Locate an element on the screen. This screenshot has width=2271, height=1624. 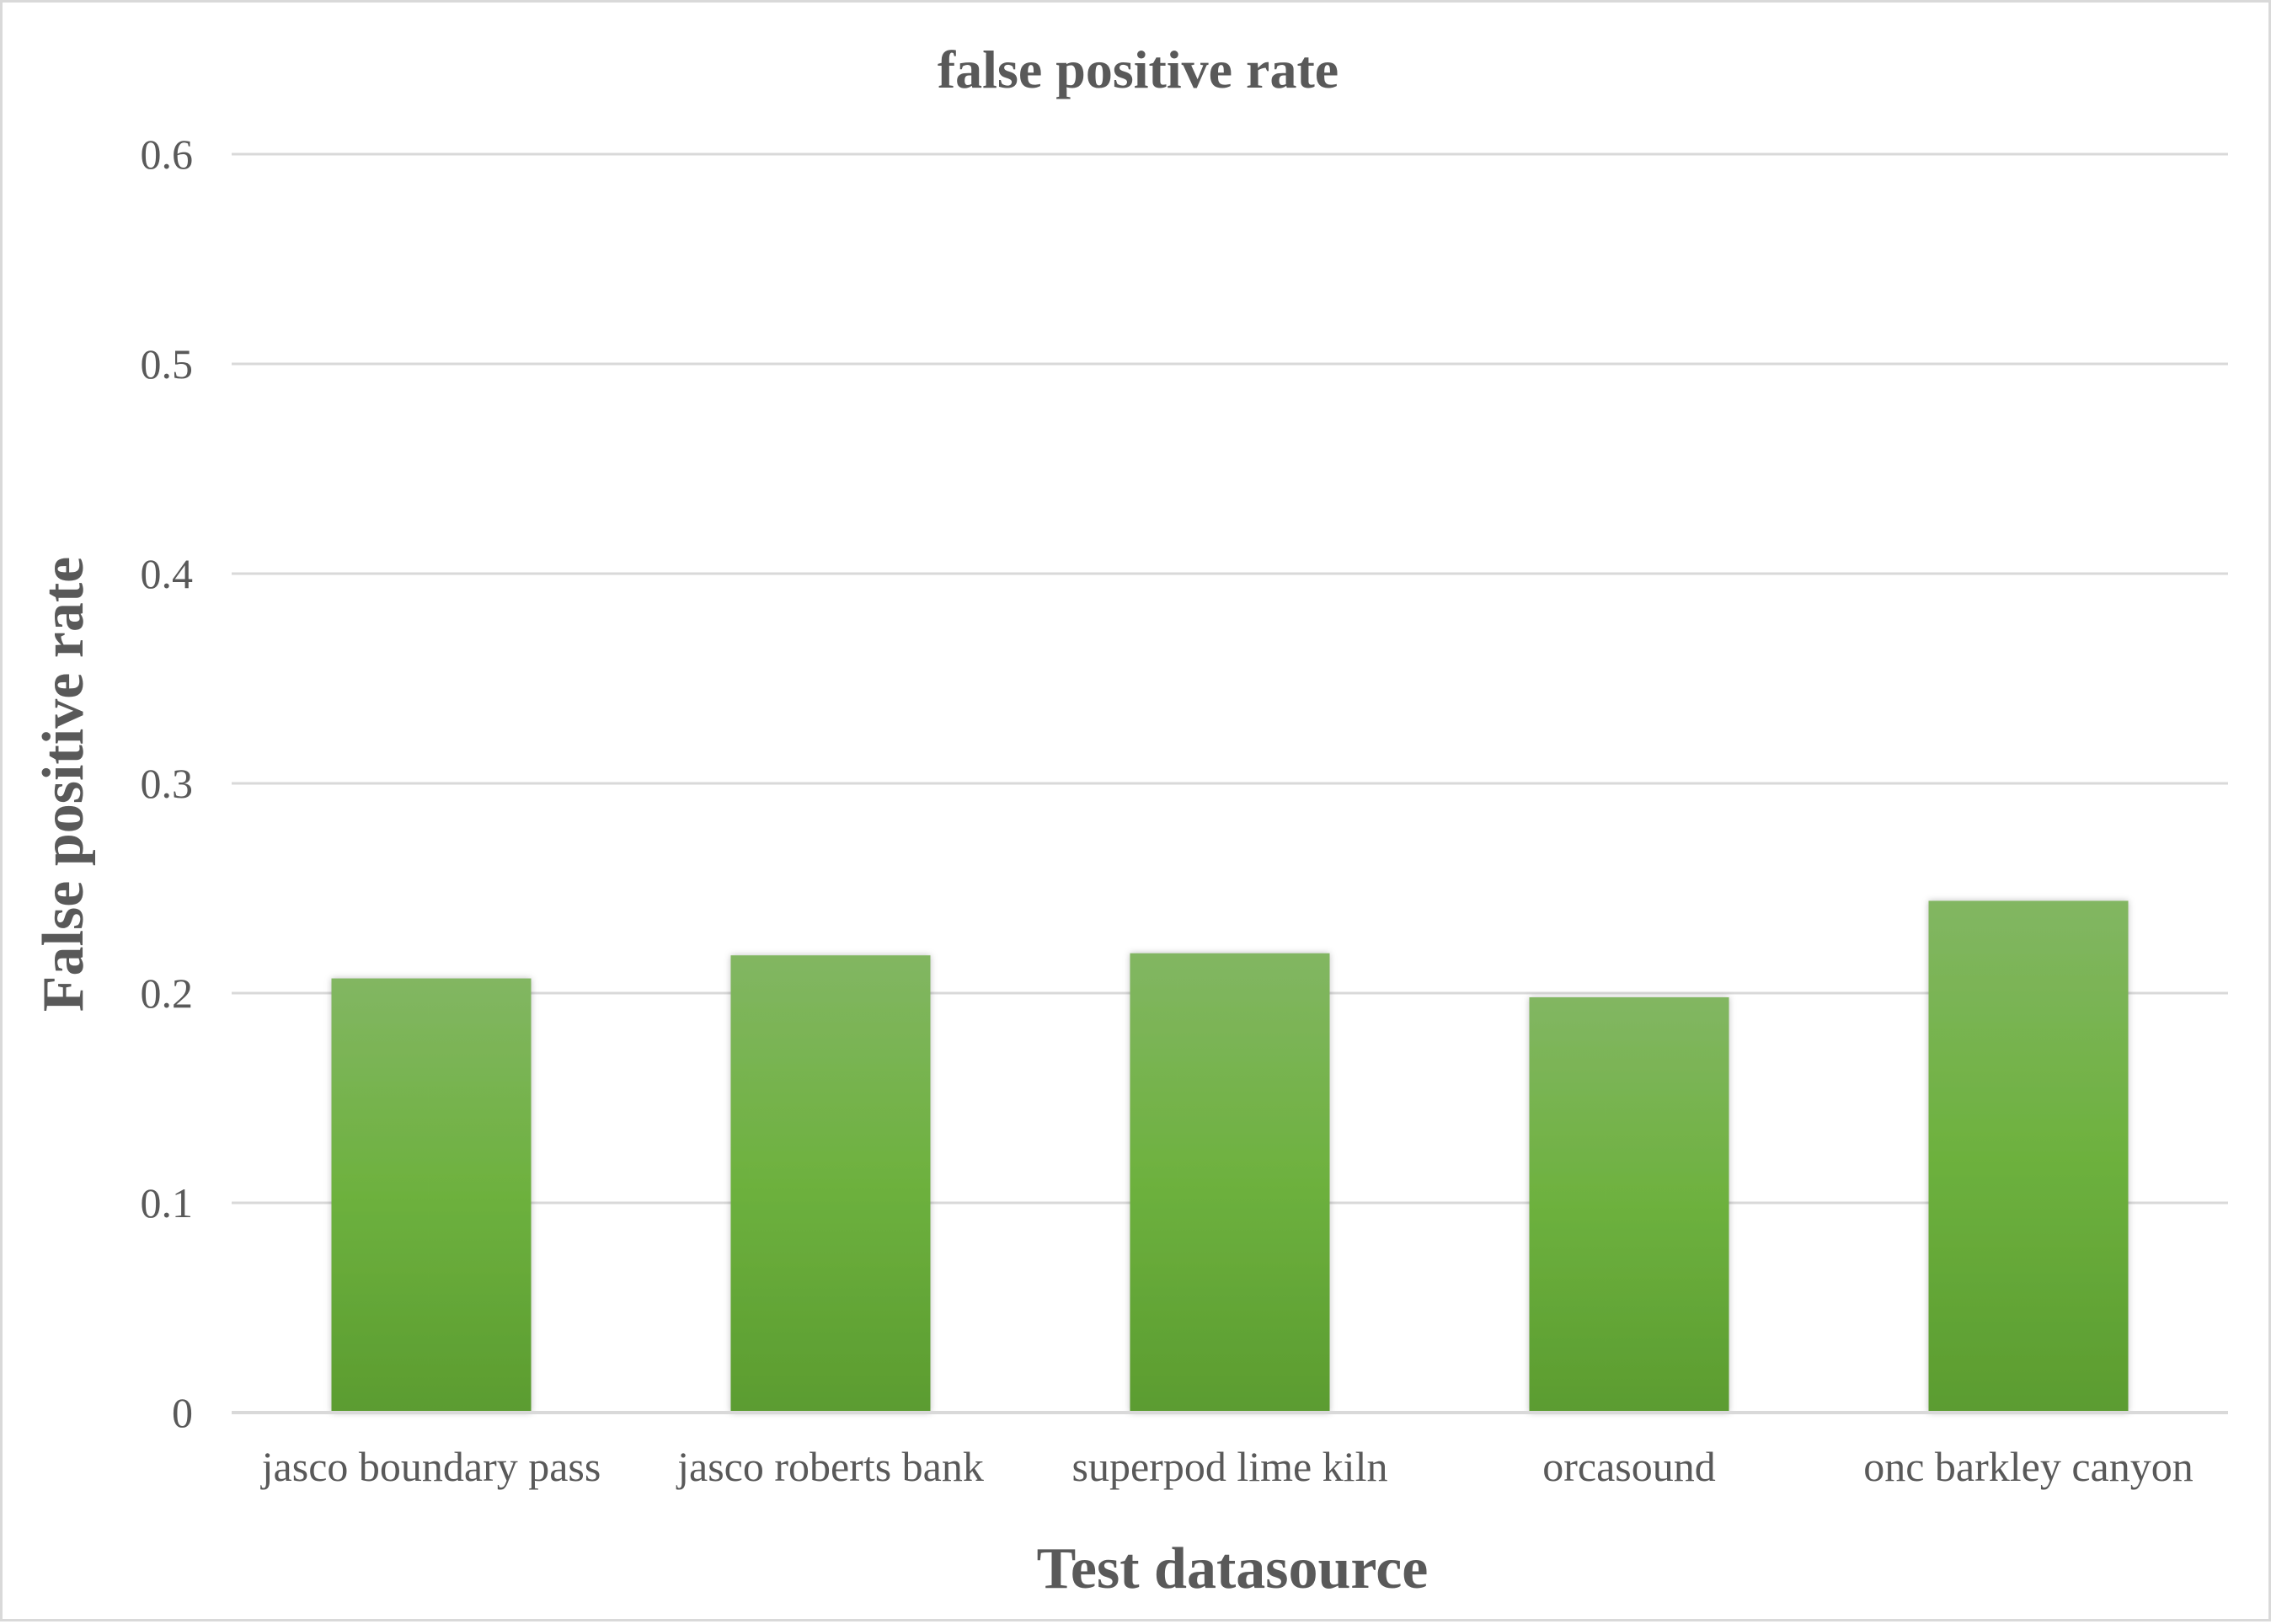
y-tick-label: 0.6 is located at coordinates (167, 154).